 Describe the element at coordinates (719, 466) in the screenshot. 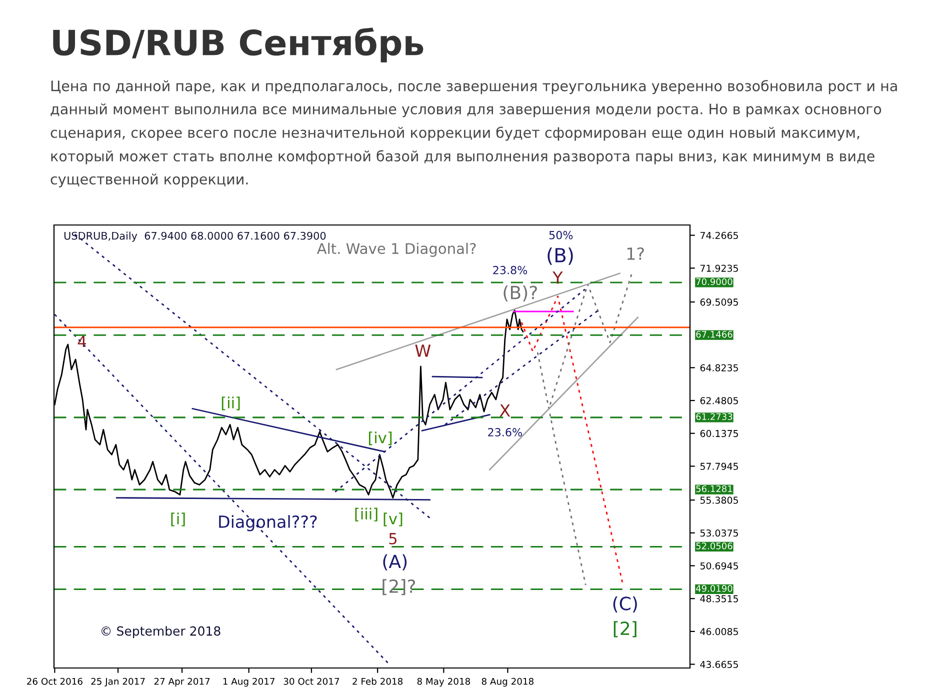

I see `y-tick-label: 57.7945` at that location.